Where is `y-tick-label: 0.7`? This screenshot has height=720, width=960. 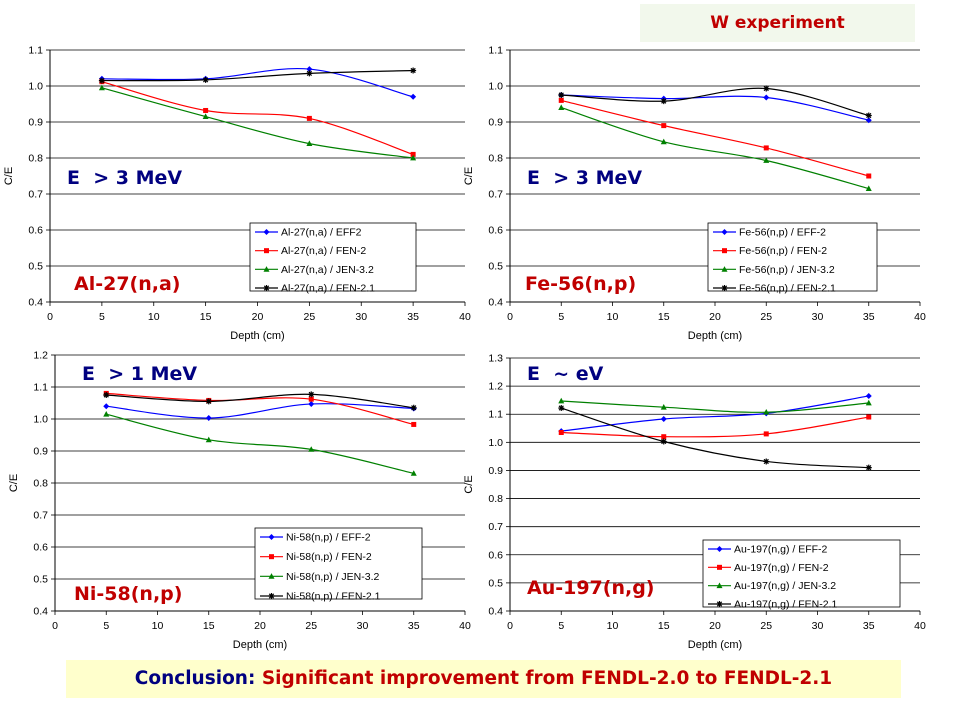 y-tick-label: 0.7 is located at coordinates (495, 527).